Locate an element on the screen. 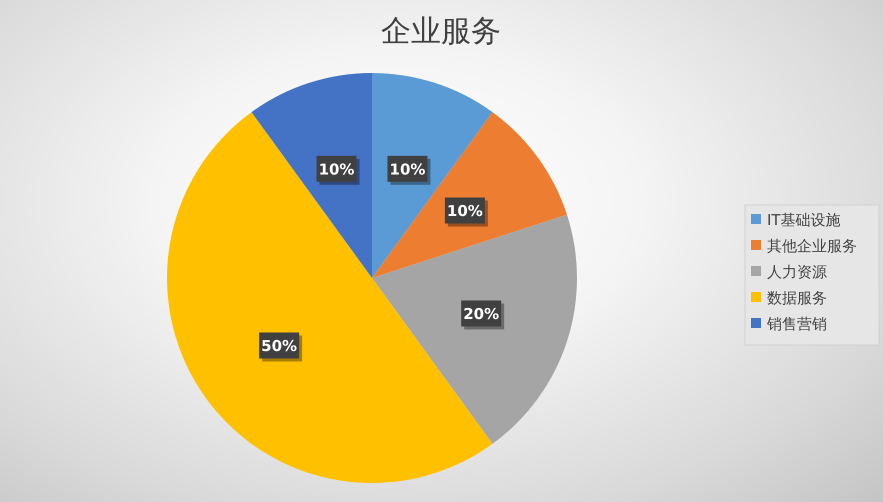 Image resolution: width=883 pixels, height=502 pixels. legend-label: 数据服务 is located at coordinates (797, 298).